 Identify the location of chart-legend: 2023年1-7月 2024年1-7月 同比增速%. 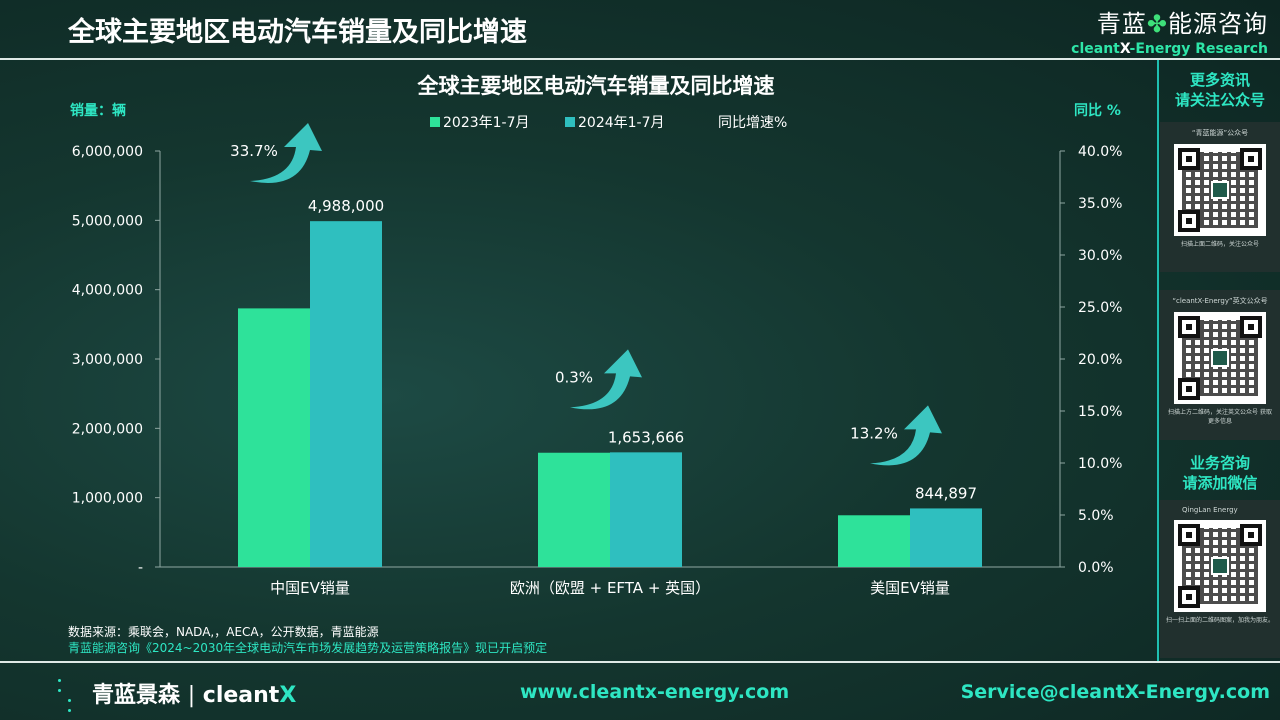
(608, 123).